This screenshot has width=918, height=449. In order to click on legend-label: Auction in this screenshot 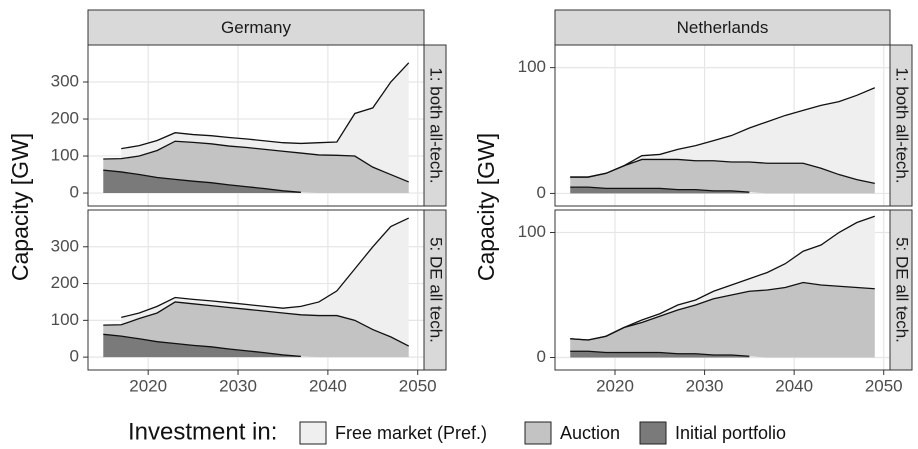, I will do `click(590, 433)`.